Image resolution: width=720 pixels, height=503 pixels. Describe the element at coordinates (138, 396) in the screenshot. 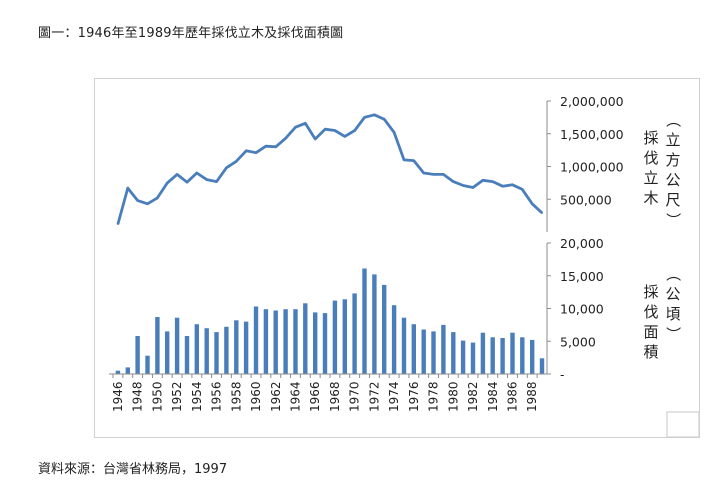

I see `x-tick-label: 1948` at that location.